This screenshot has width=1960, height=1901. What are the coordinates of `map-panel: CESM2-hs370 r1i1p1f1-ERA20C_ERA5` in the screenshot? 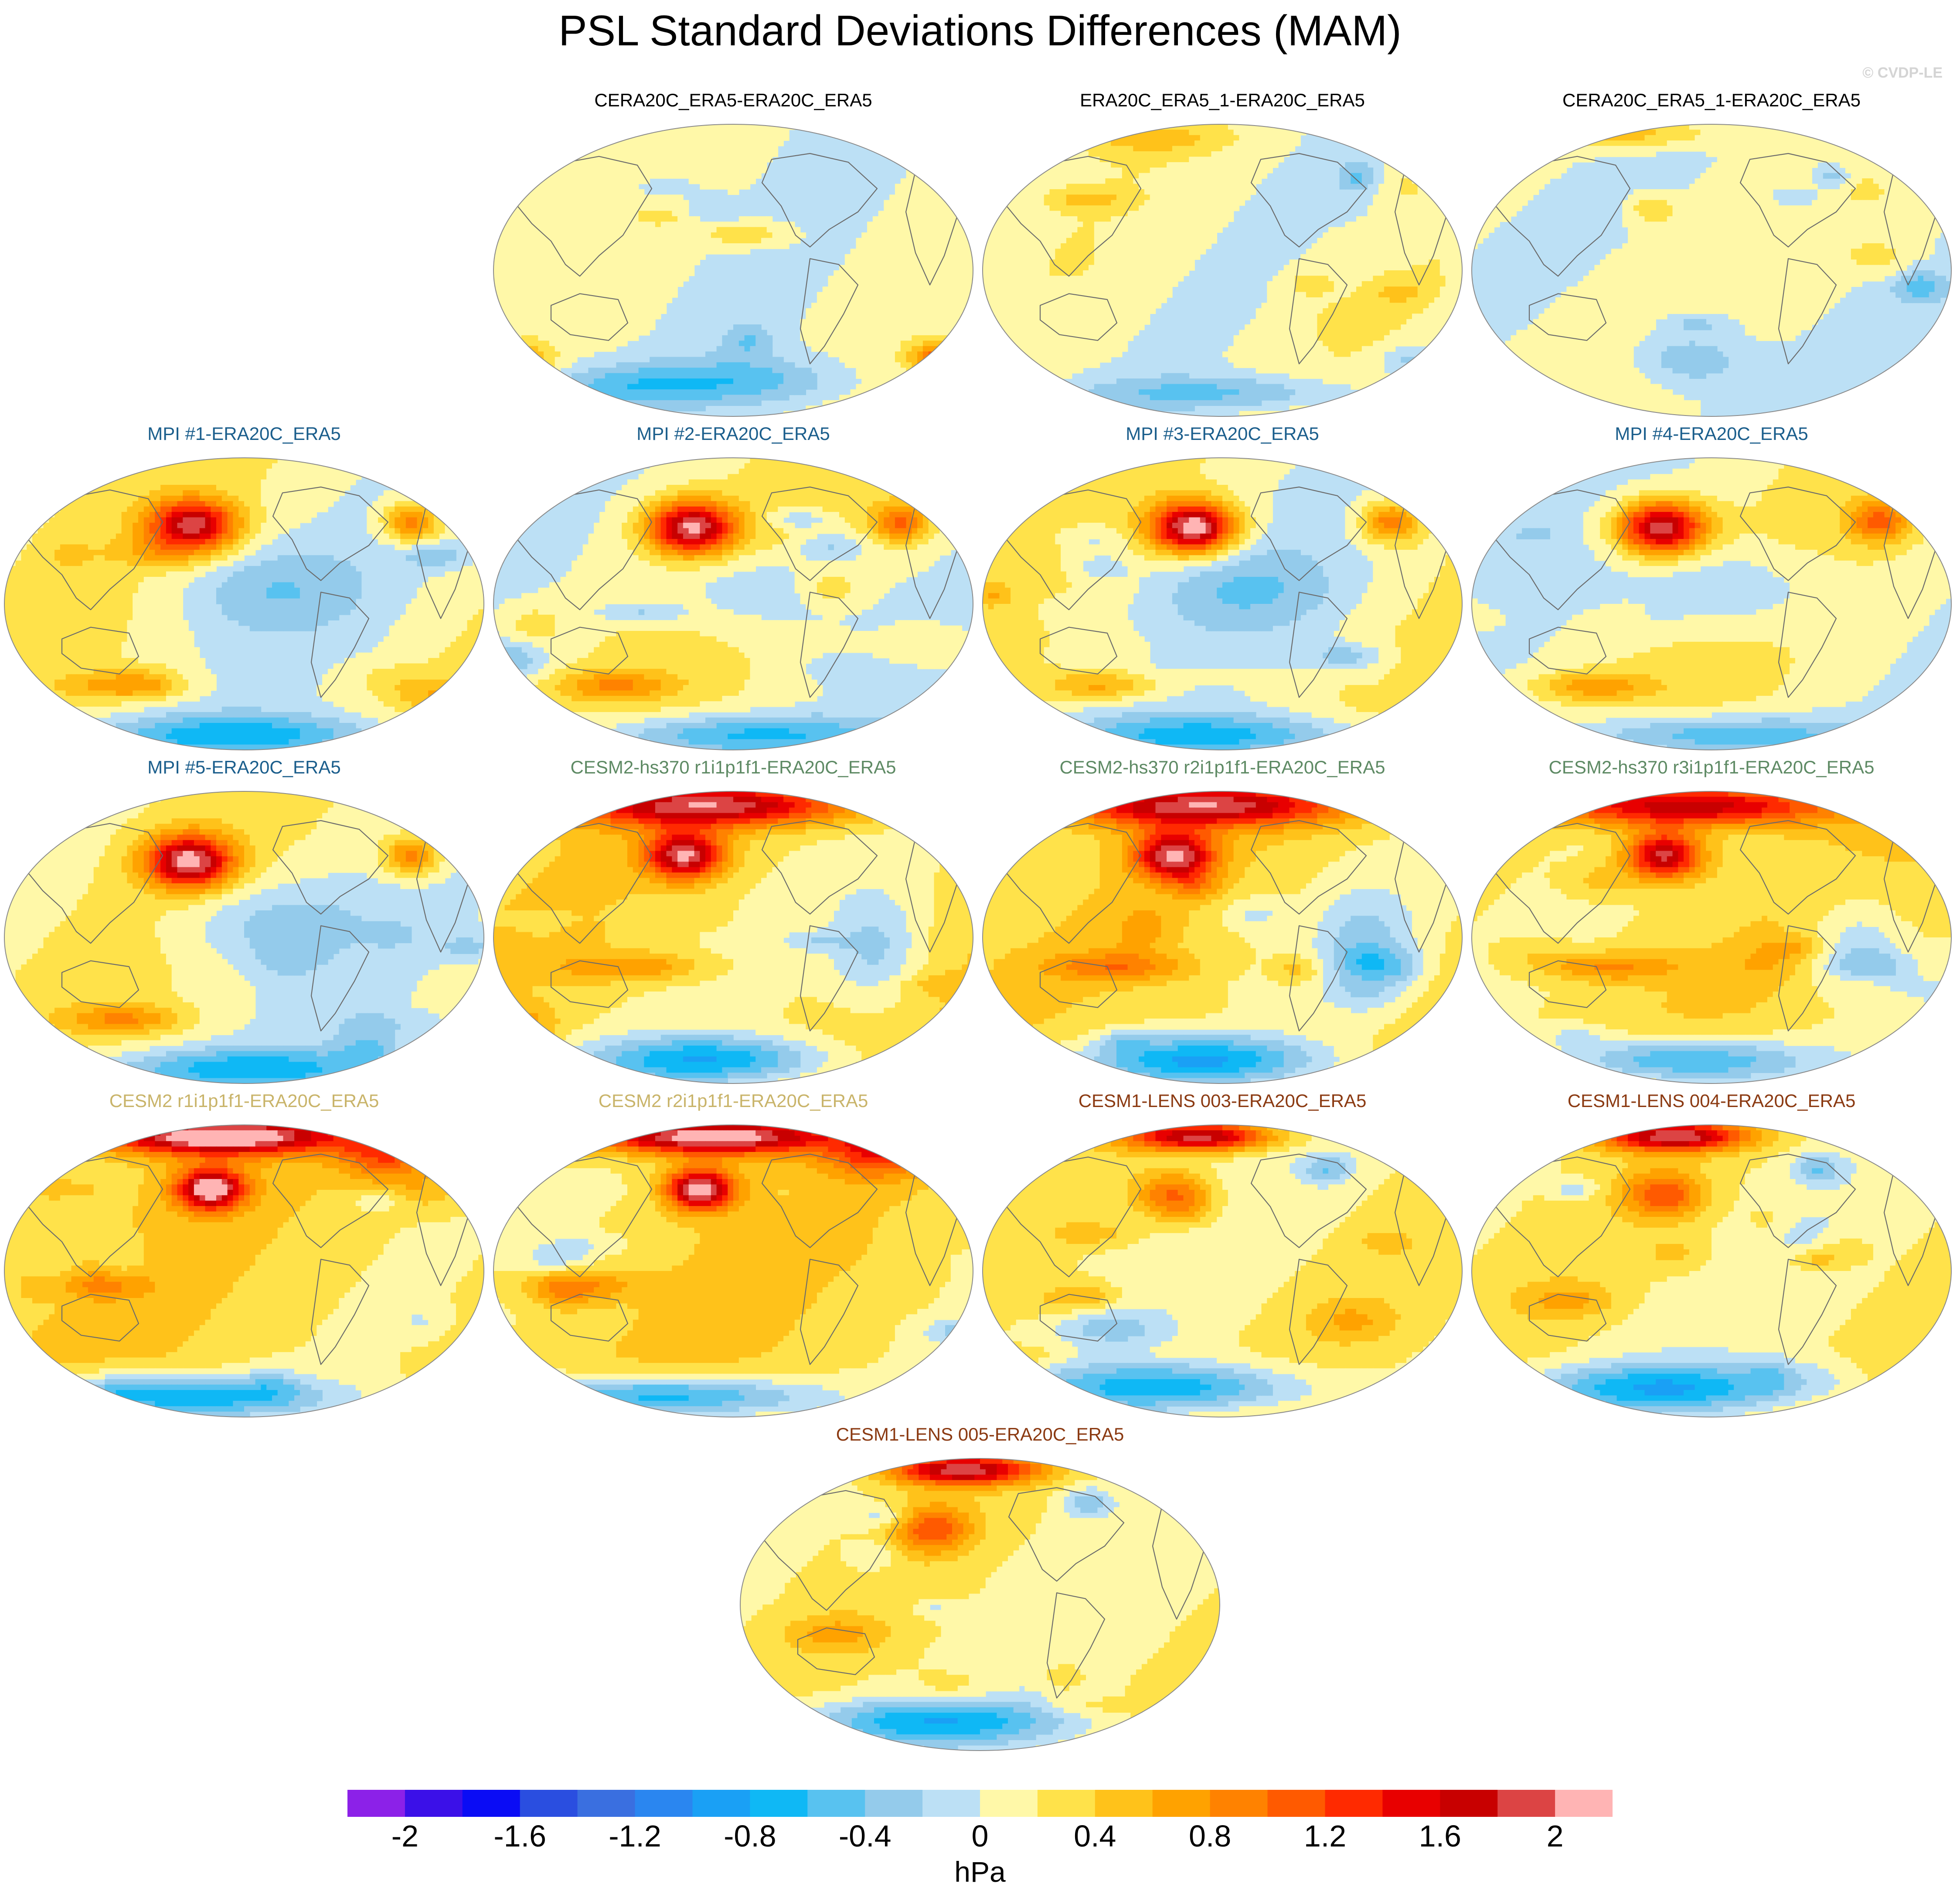 It's located at (733, 924).